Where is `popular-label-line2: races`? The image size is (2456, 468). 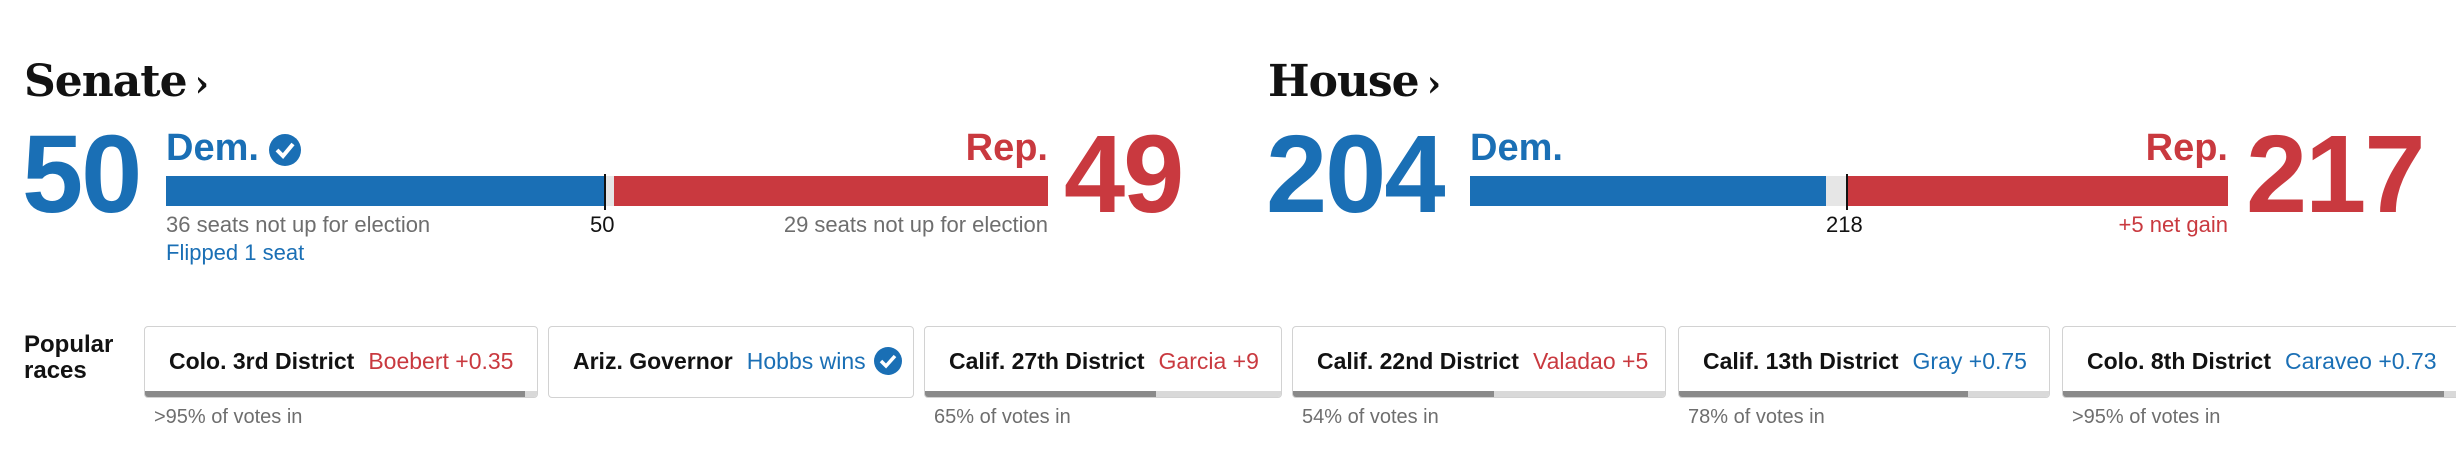
popular-label-line2: races is located at coordinates (55, 370).